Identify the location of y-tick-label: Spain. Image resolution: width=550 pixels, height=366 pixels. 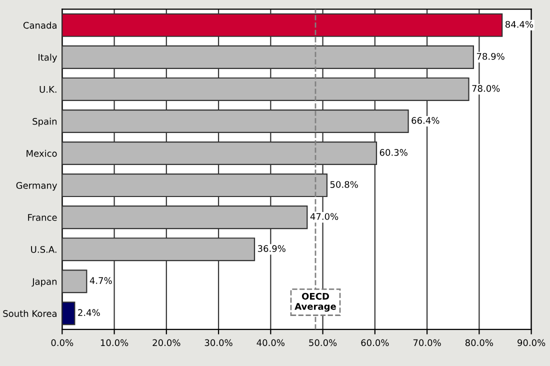
(44, 122).